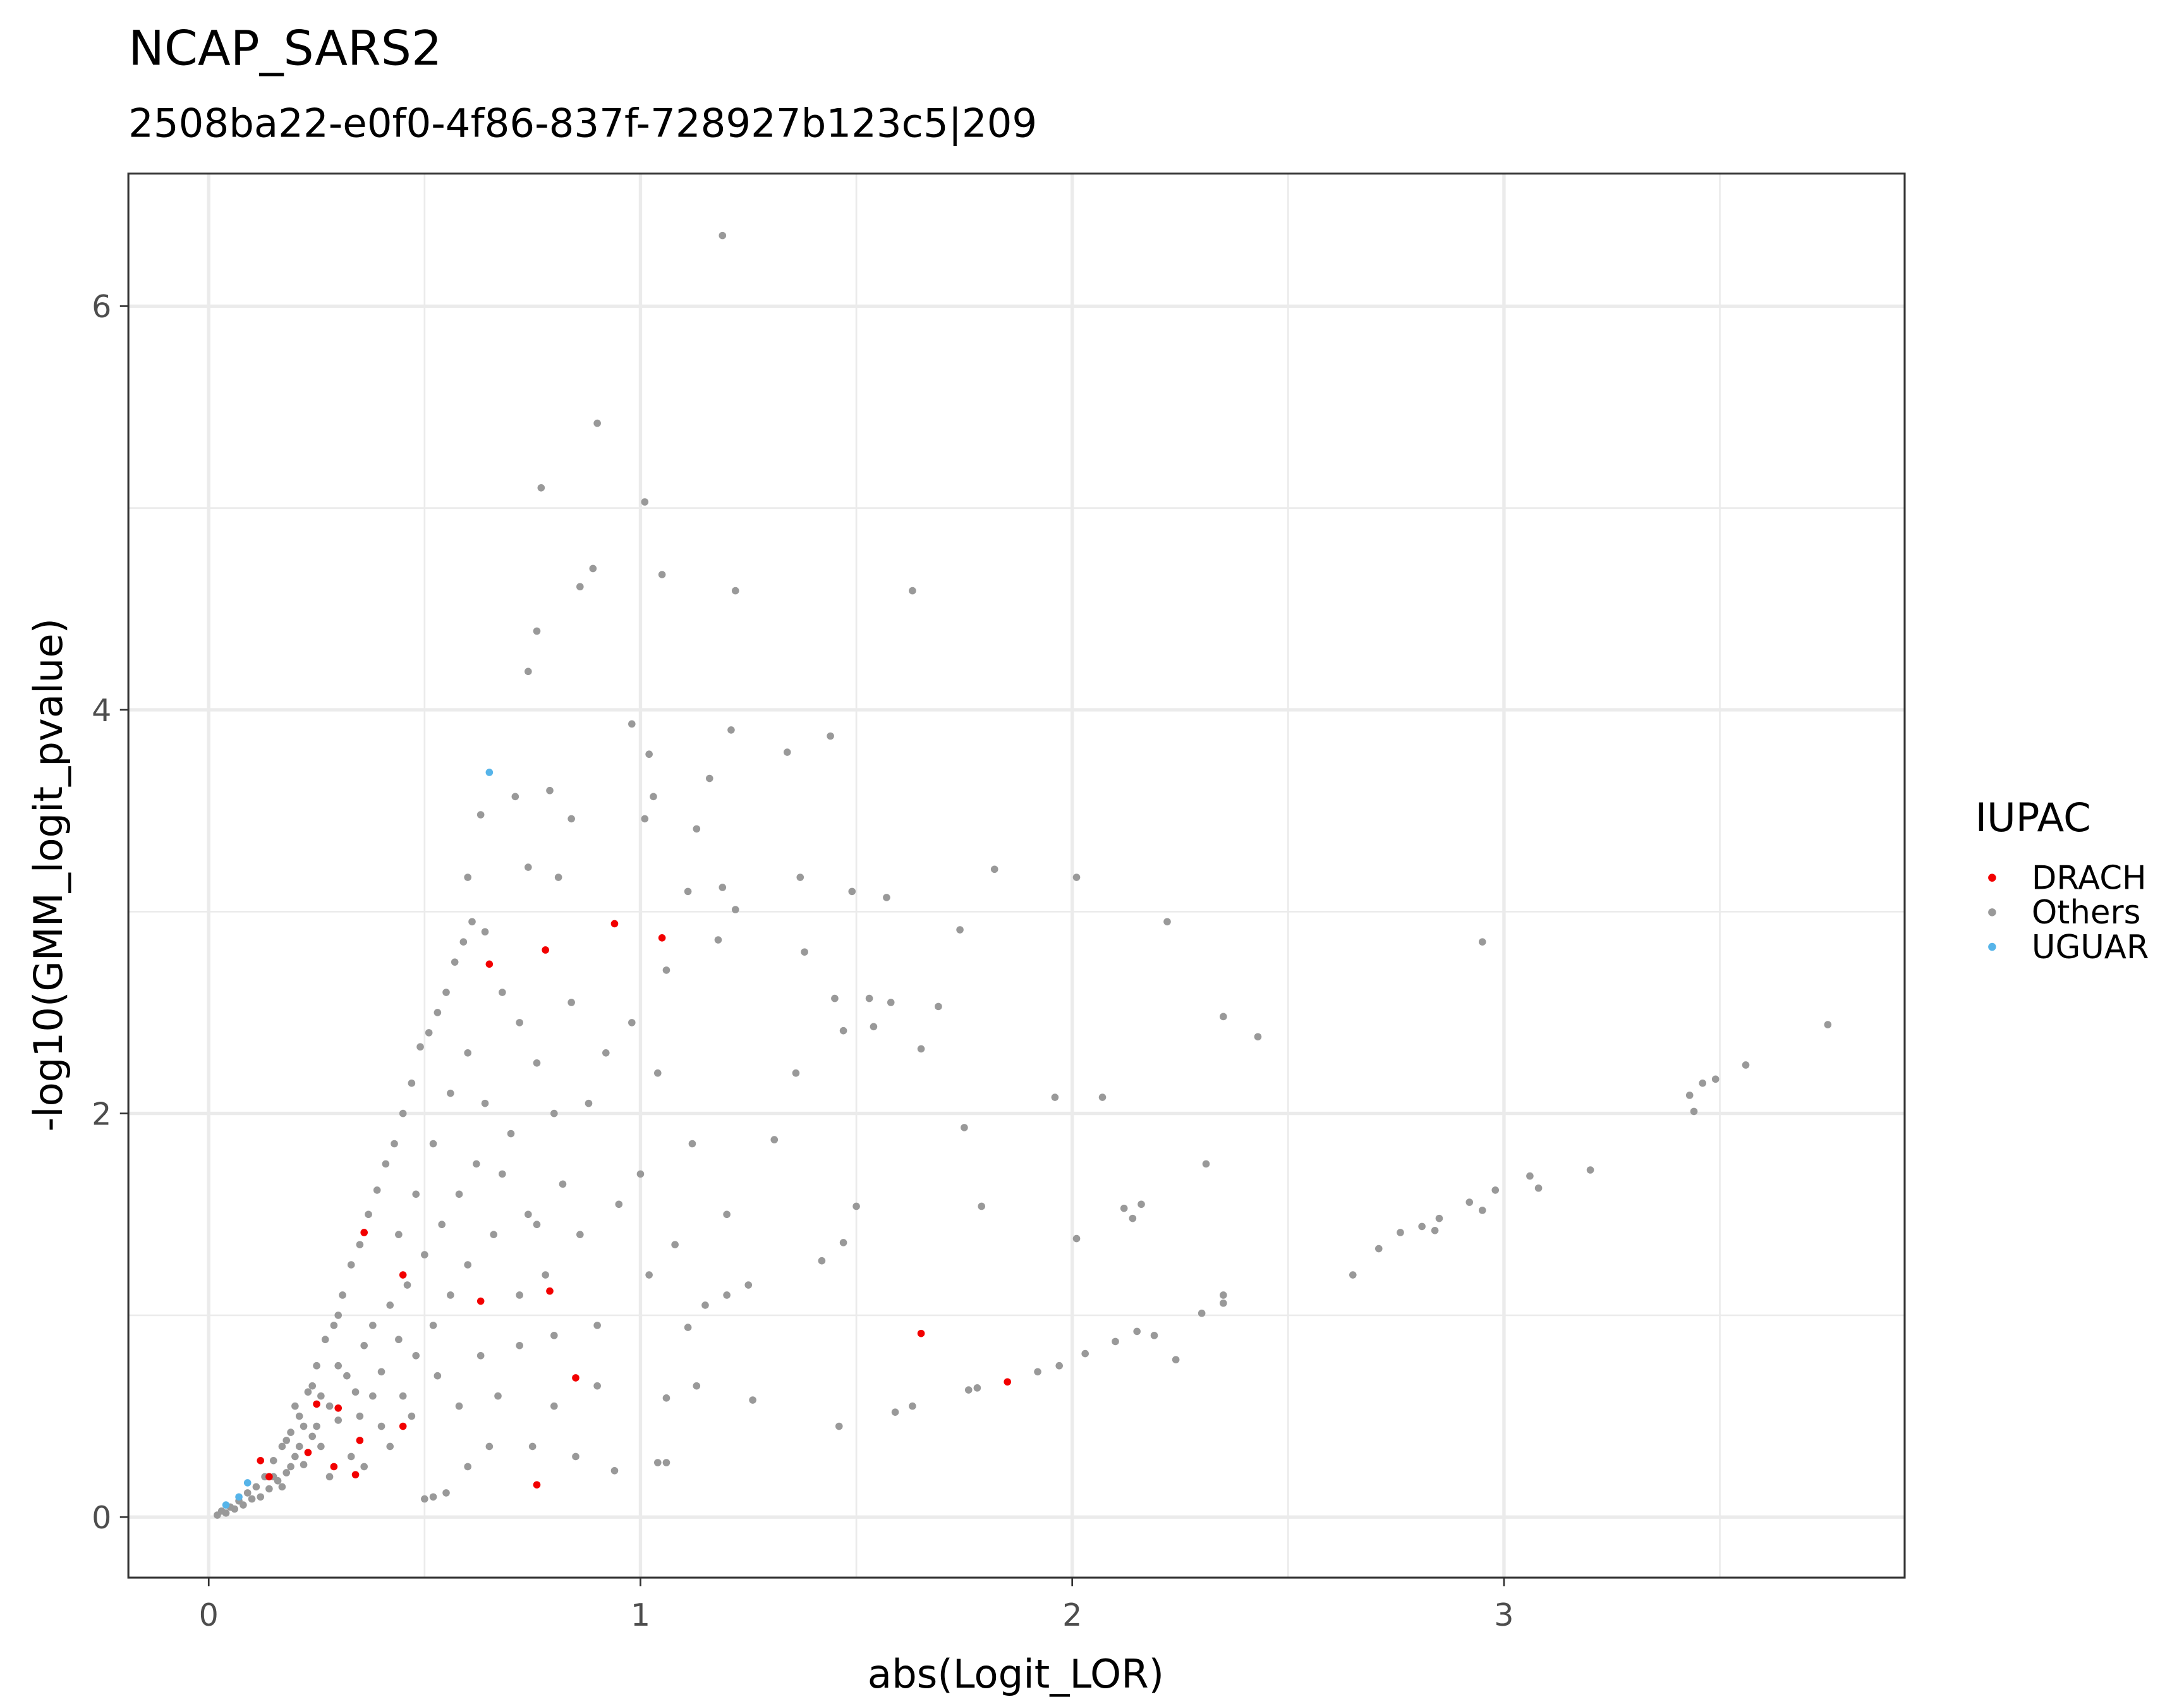  Describe the element at coordinates (101, 1517) in the screenshot. I see `y-tick-label: 0` at that location.